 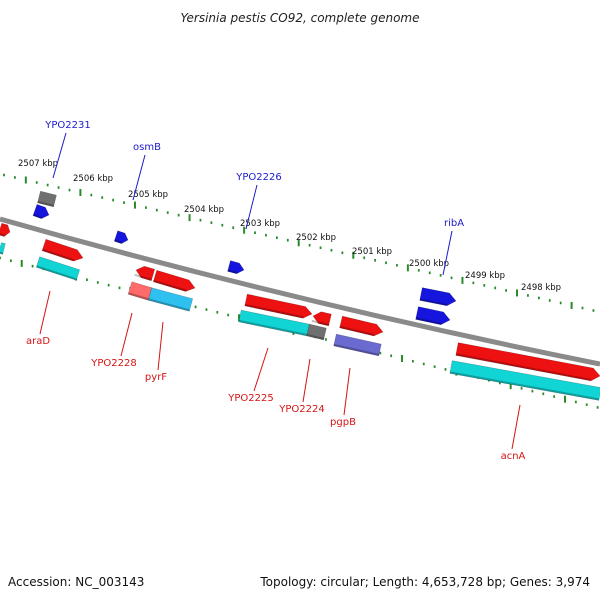 I want to click on gene-label: YPO2225, so click(x=250, y=398).